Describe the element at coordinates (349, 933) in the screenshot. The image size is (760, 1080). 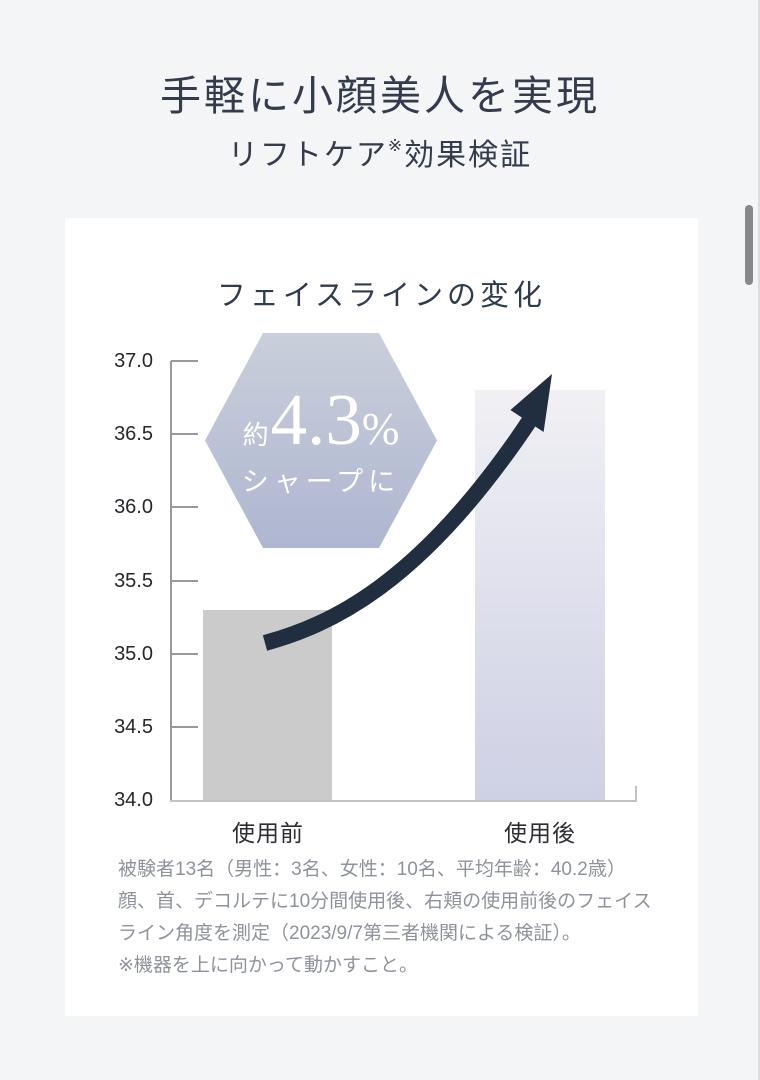
I see `footnote-line: ライン角度を測定（2023/9/7第三者機関による検証）。` at that location.